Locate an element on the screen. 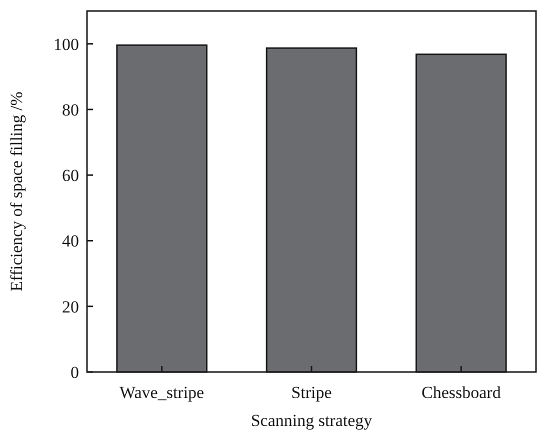 The height and width of the screenshot is (434, 538). x-tick-label: Stripe is located at coordinates (311, 392).